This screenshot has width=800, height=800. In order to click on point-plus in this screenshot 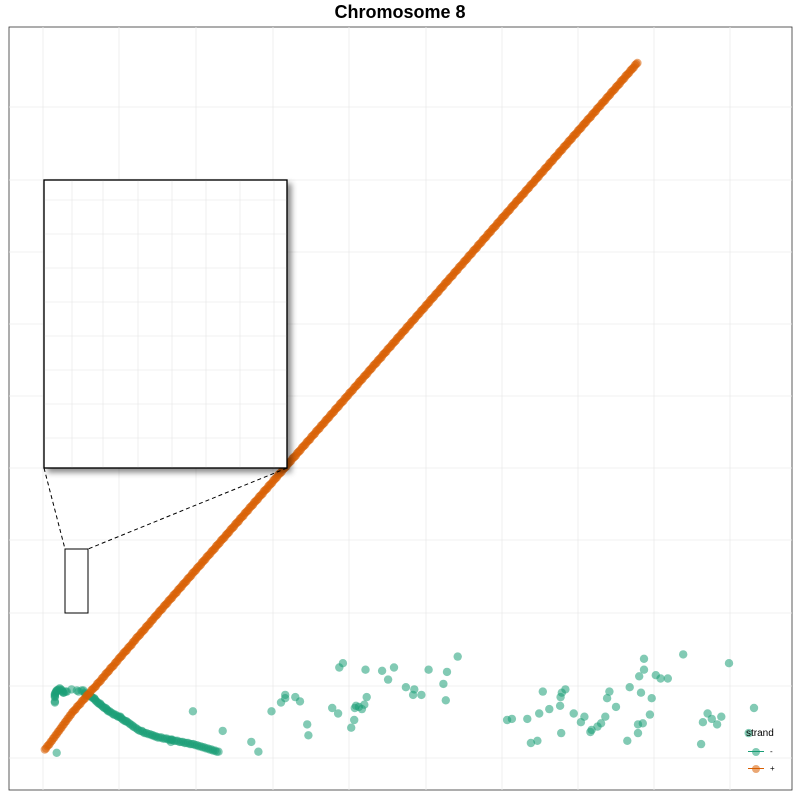, I will do `click(637, 63)`.